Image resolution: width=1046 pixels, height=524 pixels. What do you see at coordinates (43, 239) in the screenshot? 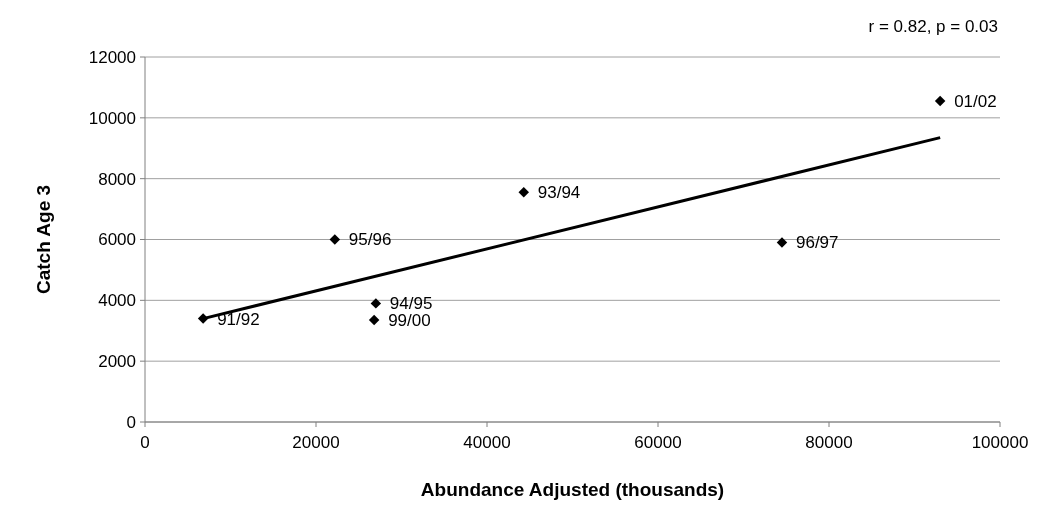
I see `y-axis-title: Catch Age 3` at bounding box center [43, 239].